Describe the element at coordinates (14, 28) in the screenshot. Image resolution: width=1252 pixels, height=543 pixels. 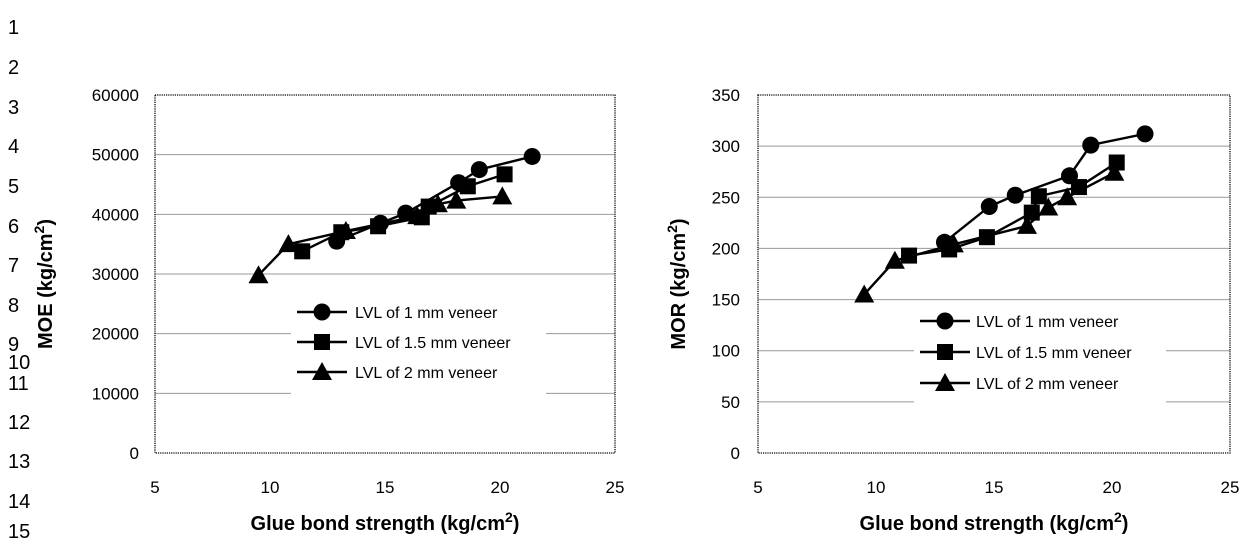
I see `line-number: 1` at that location.